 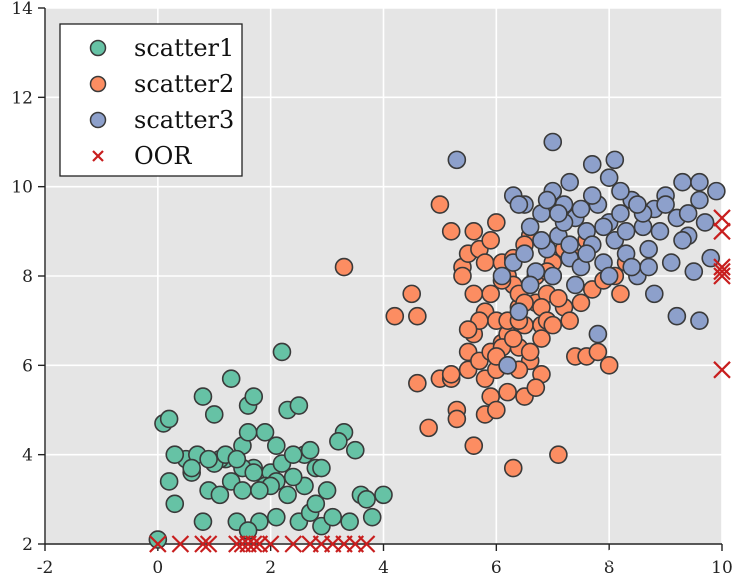 What do you see at coordinates (496, 568) in the screenshot?
I see `x-tick-label: 6` at bounding box center [496, 568].